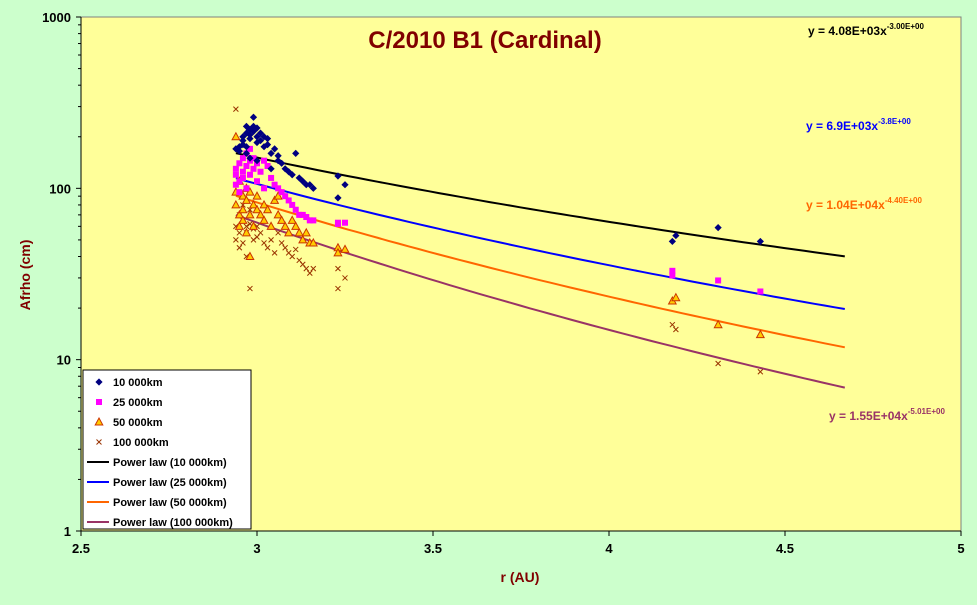 This screenshot has height=605, width=977. I want to click on legend-item: Power law (100 000km), so click(160, 523).